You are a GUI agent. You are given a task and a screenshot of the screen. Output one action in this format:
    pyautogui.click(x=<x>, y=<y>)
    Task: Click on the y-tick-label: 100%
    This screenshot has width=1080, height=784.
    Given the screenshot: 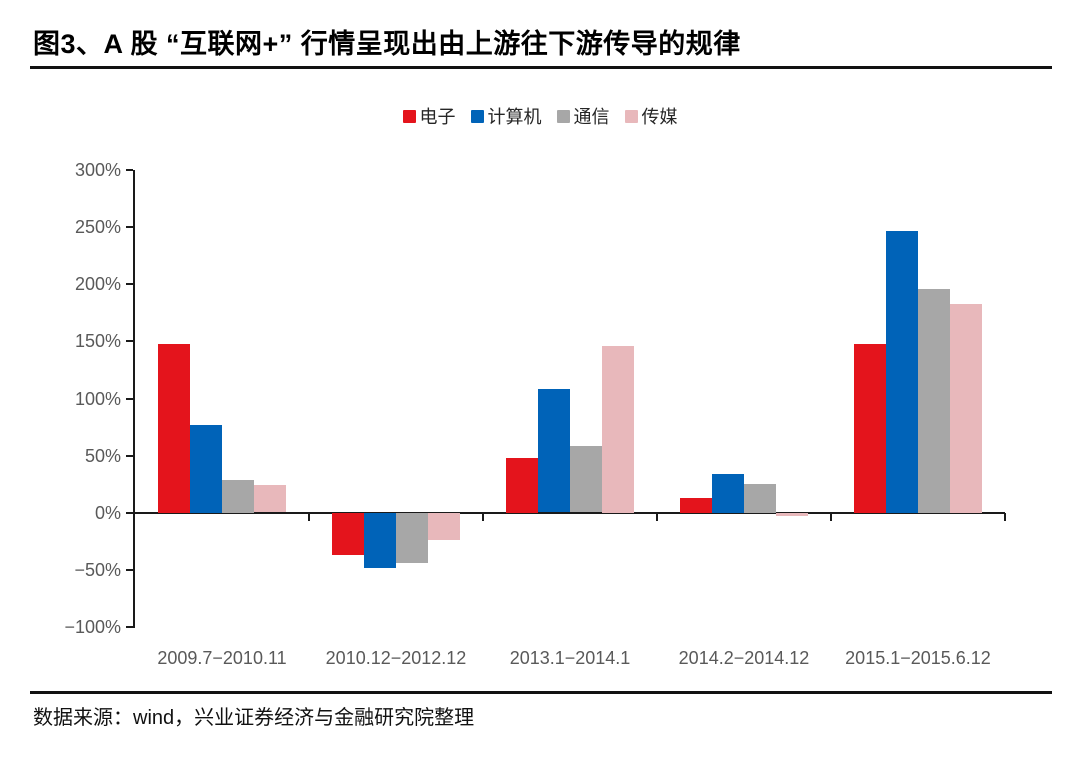 What is the action you would take?
    pyautogui.click(x=97, y=399)
    